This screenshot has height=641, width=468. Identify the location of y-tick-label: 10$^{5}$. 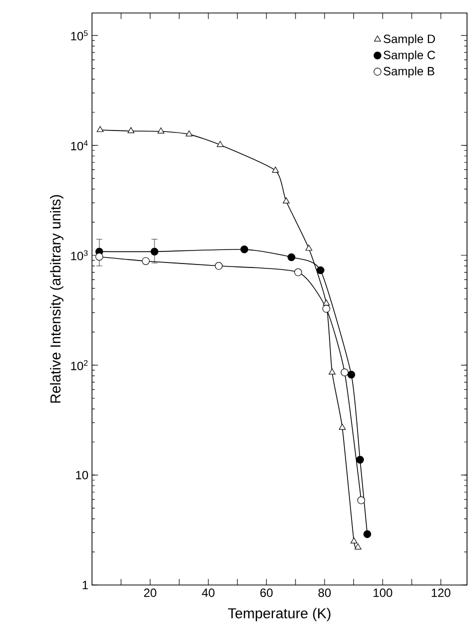
(79, 35).